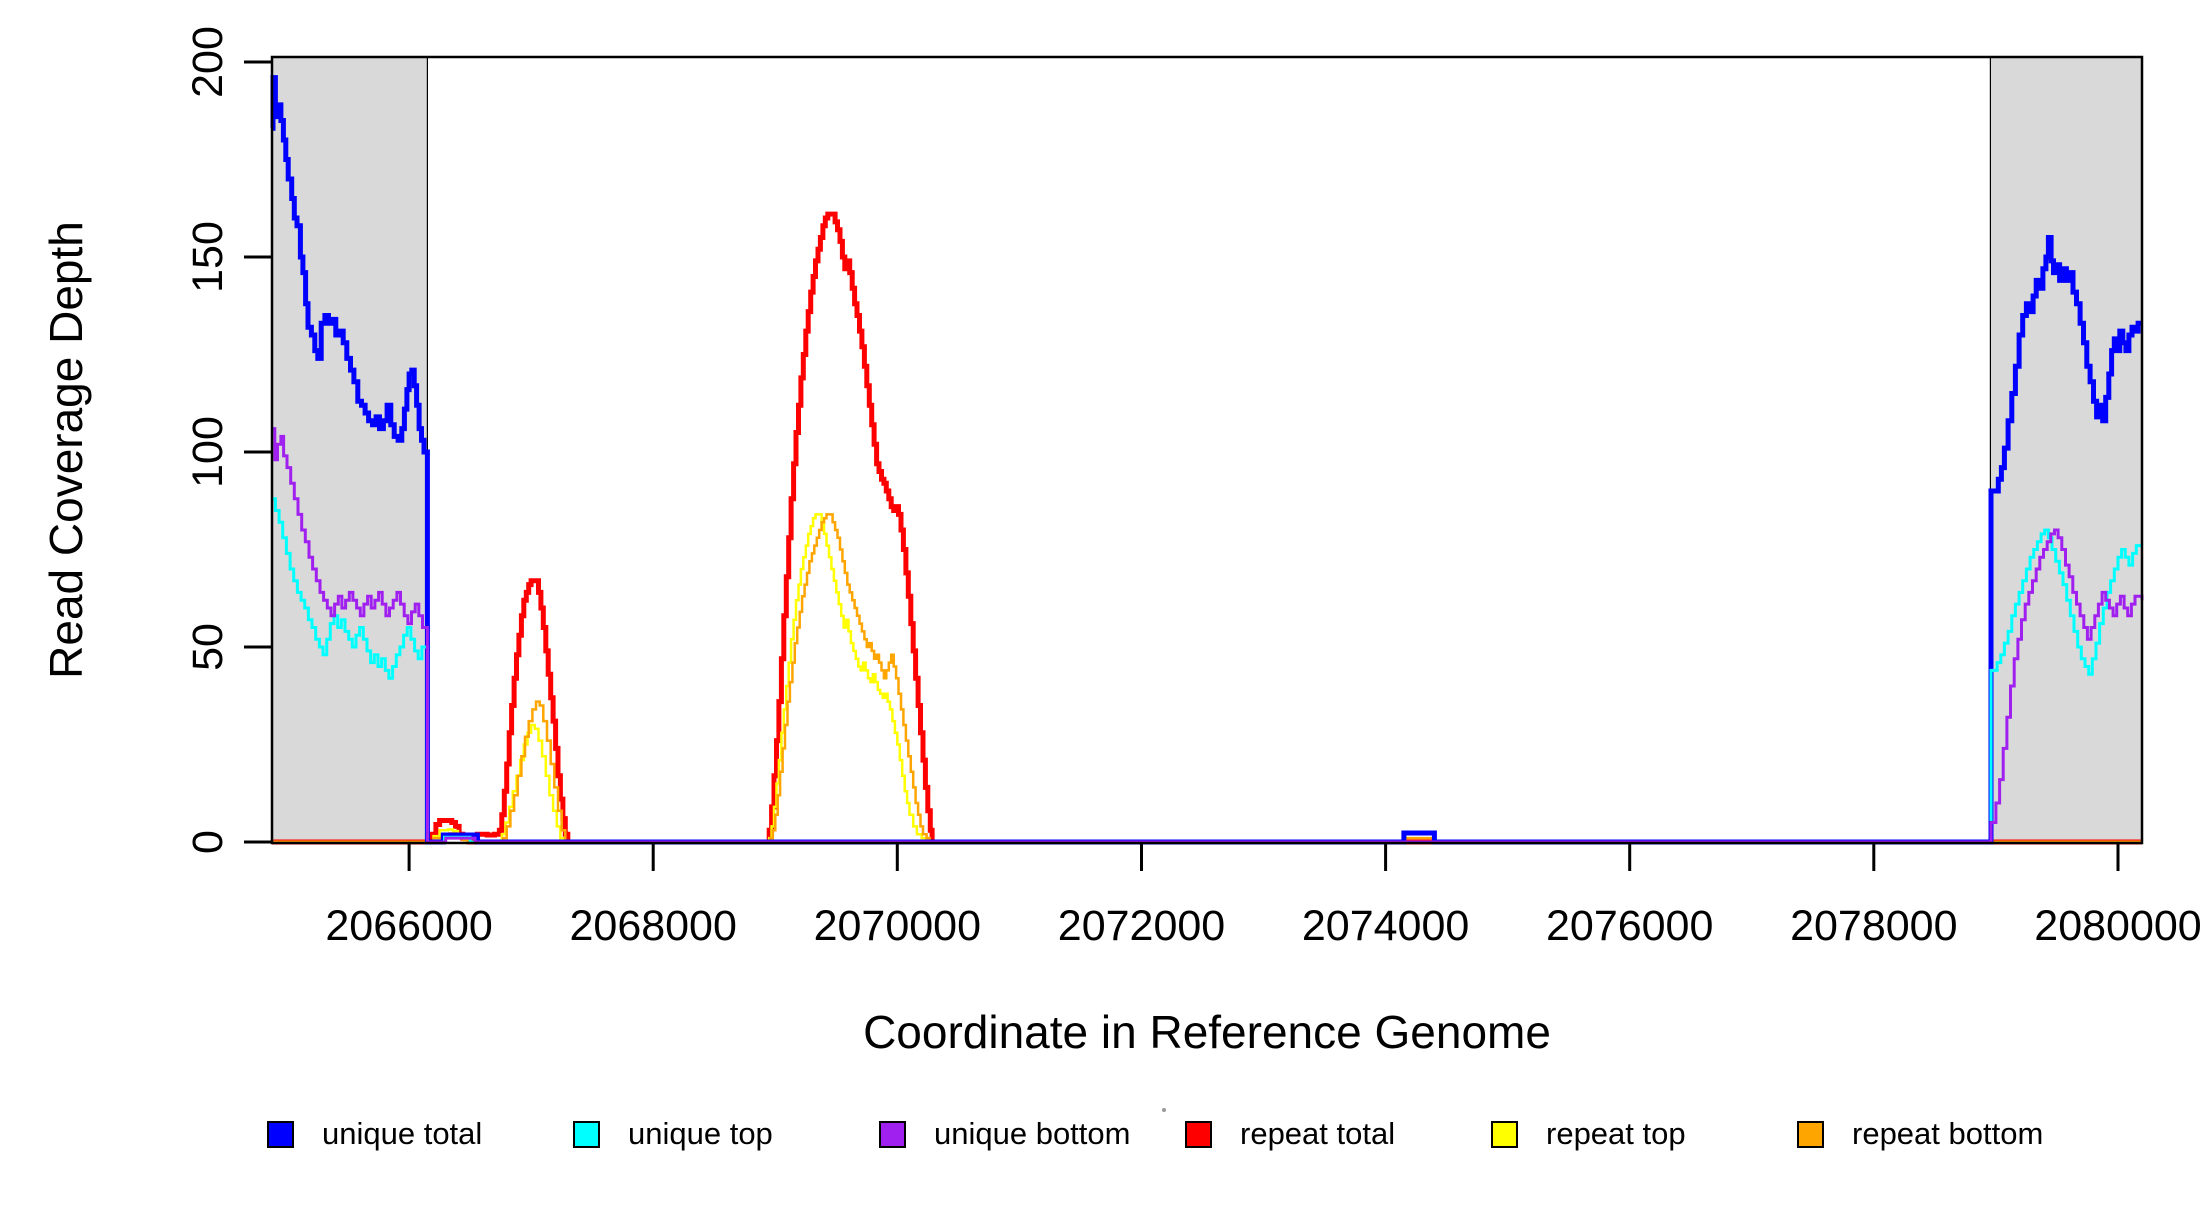  What do you see at coordinates (1032, 1133) in the screenshot?
I see `legend-label: unique bottom` at bounding box center [1032, 1133].